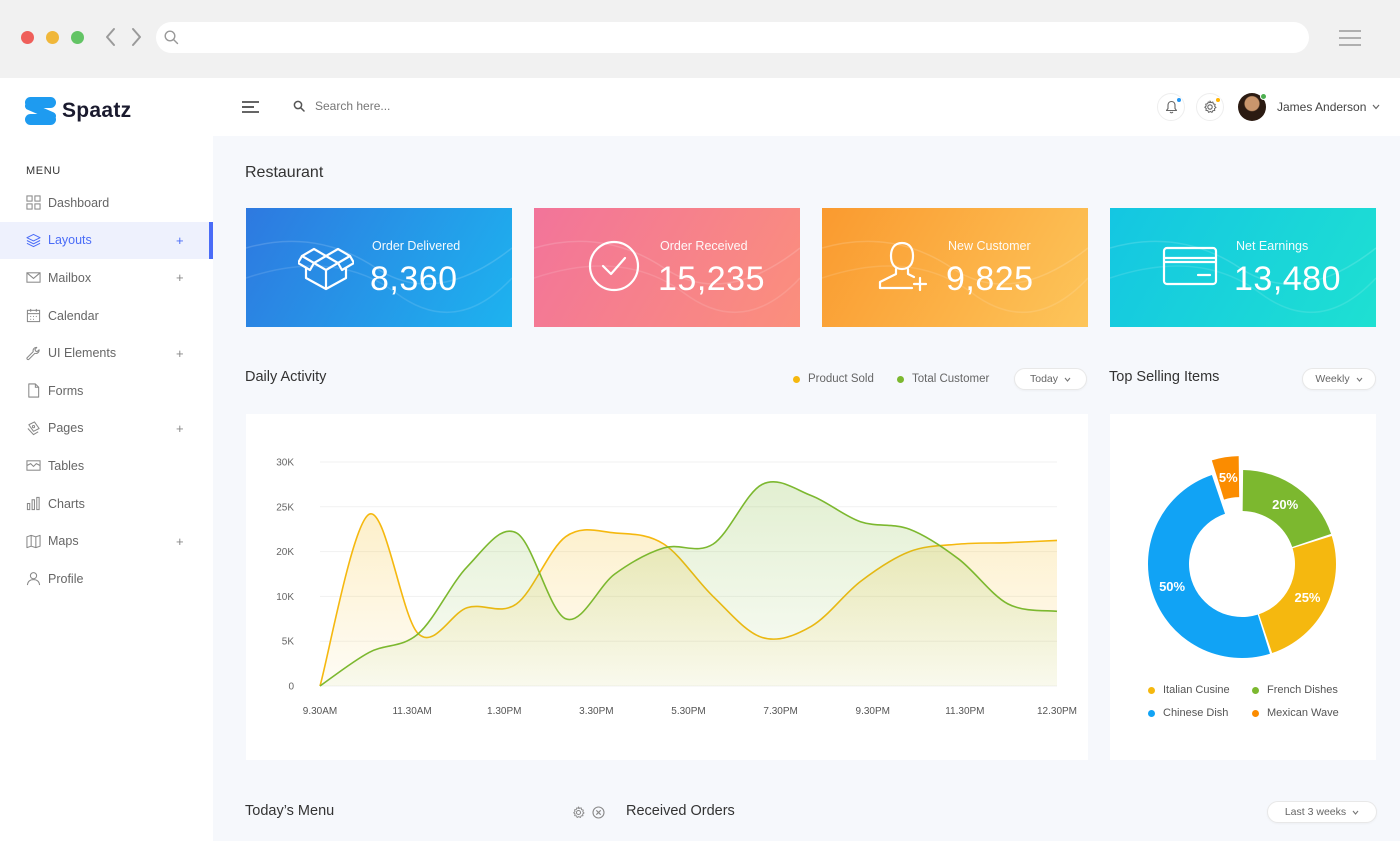  Describe the element at coordinates (943, 379) in the screenshot. I see `legend-total-customer: Total Customer` at that location.